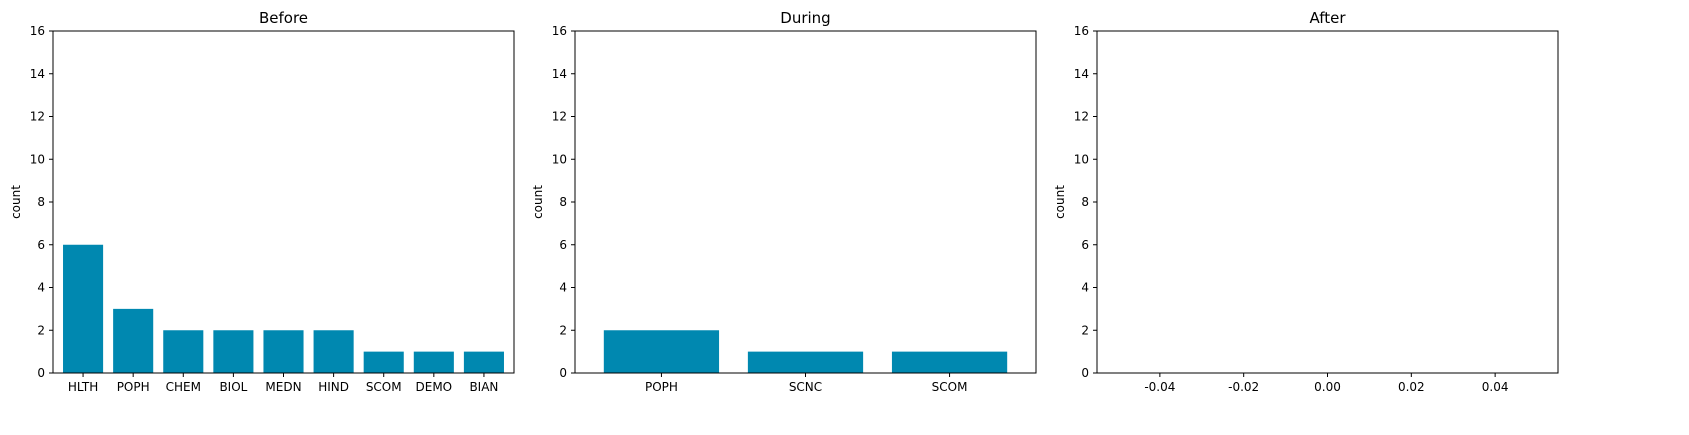  What do you see at coordinates (805, 387) in the screenshot?
I see `x-tick-label: SCNC` at bounding box center [805, 387].